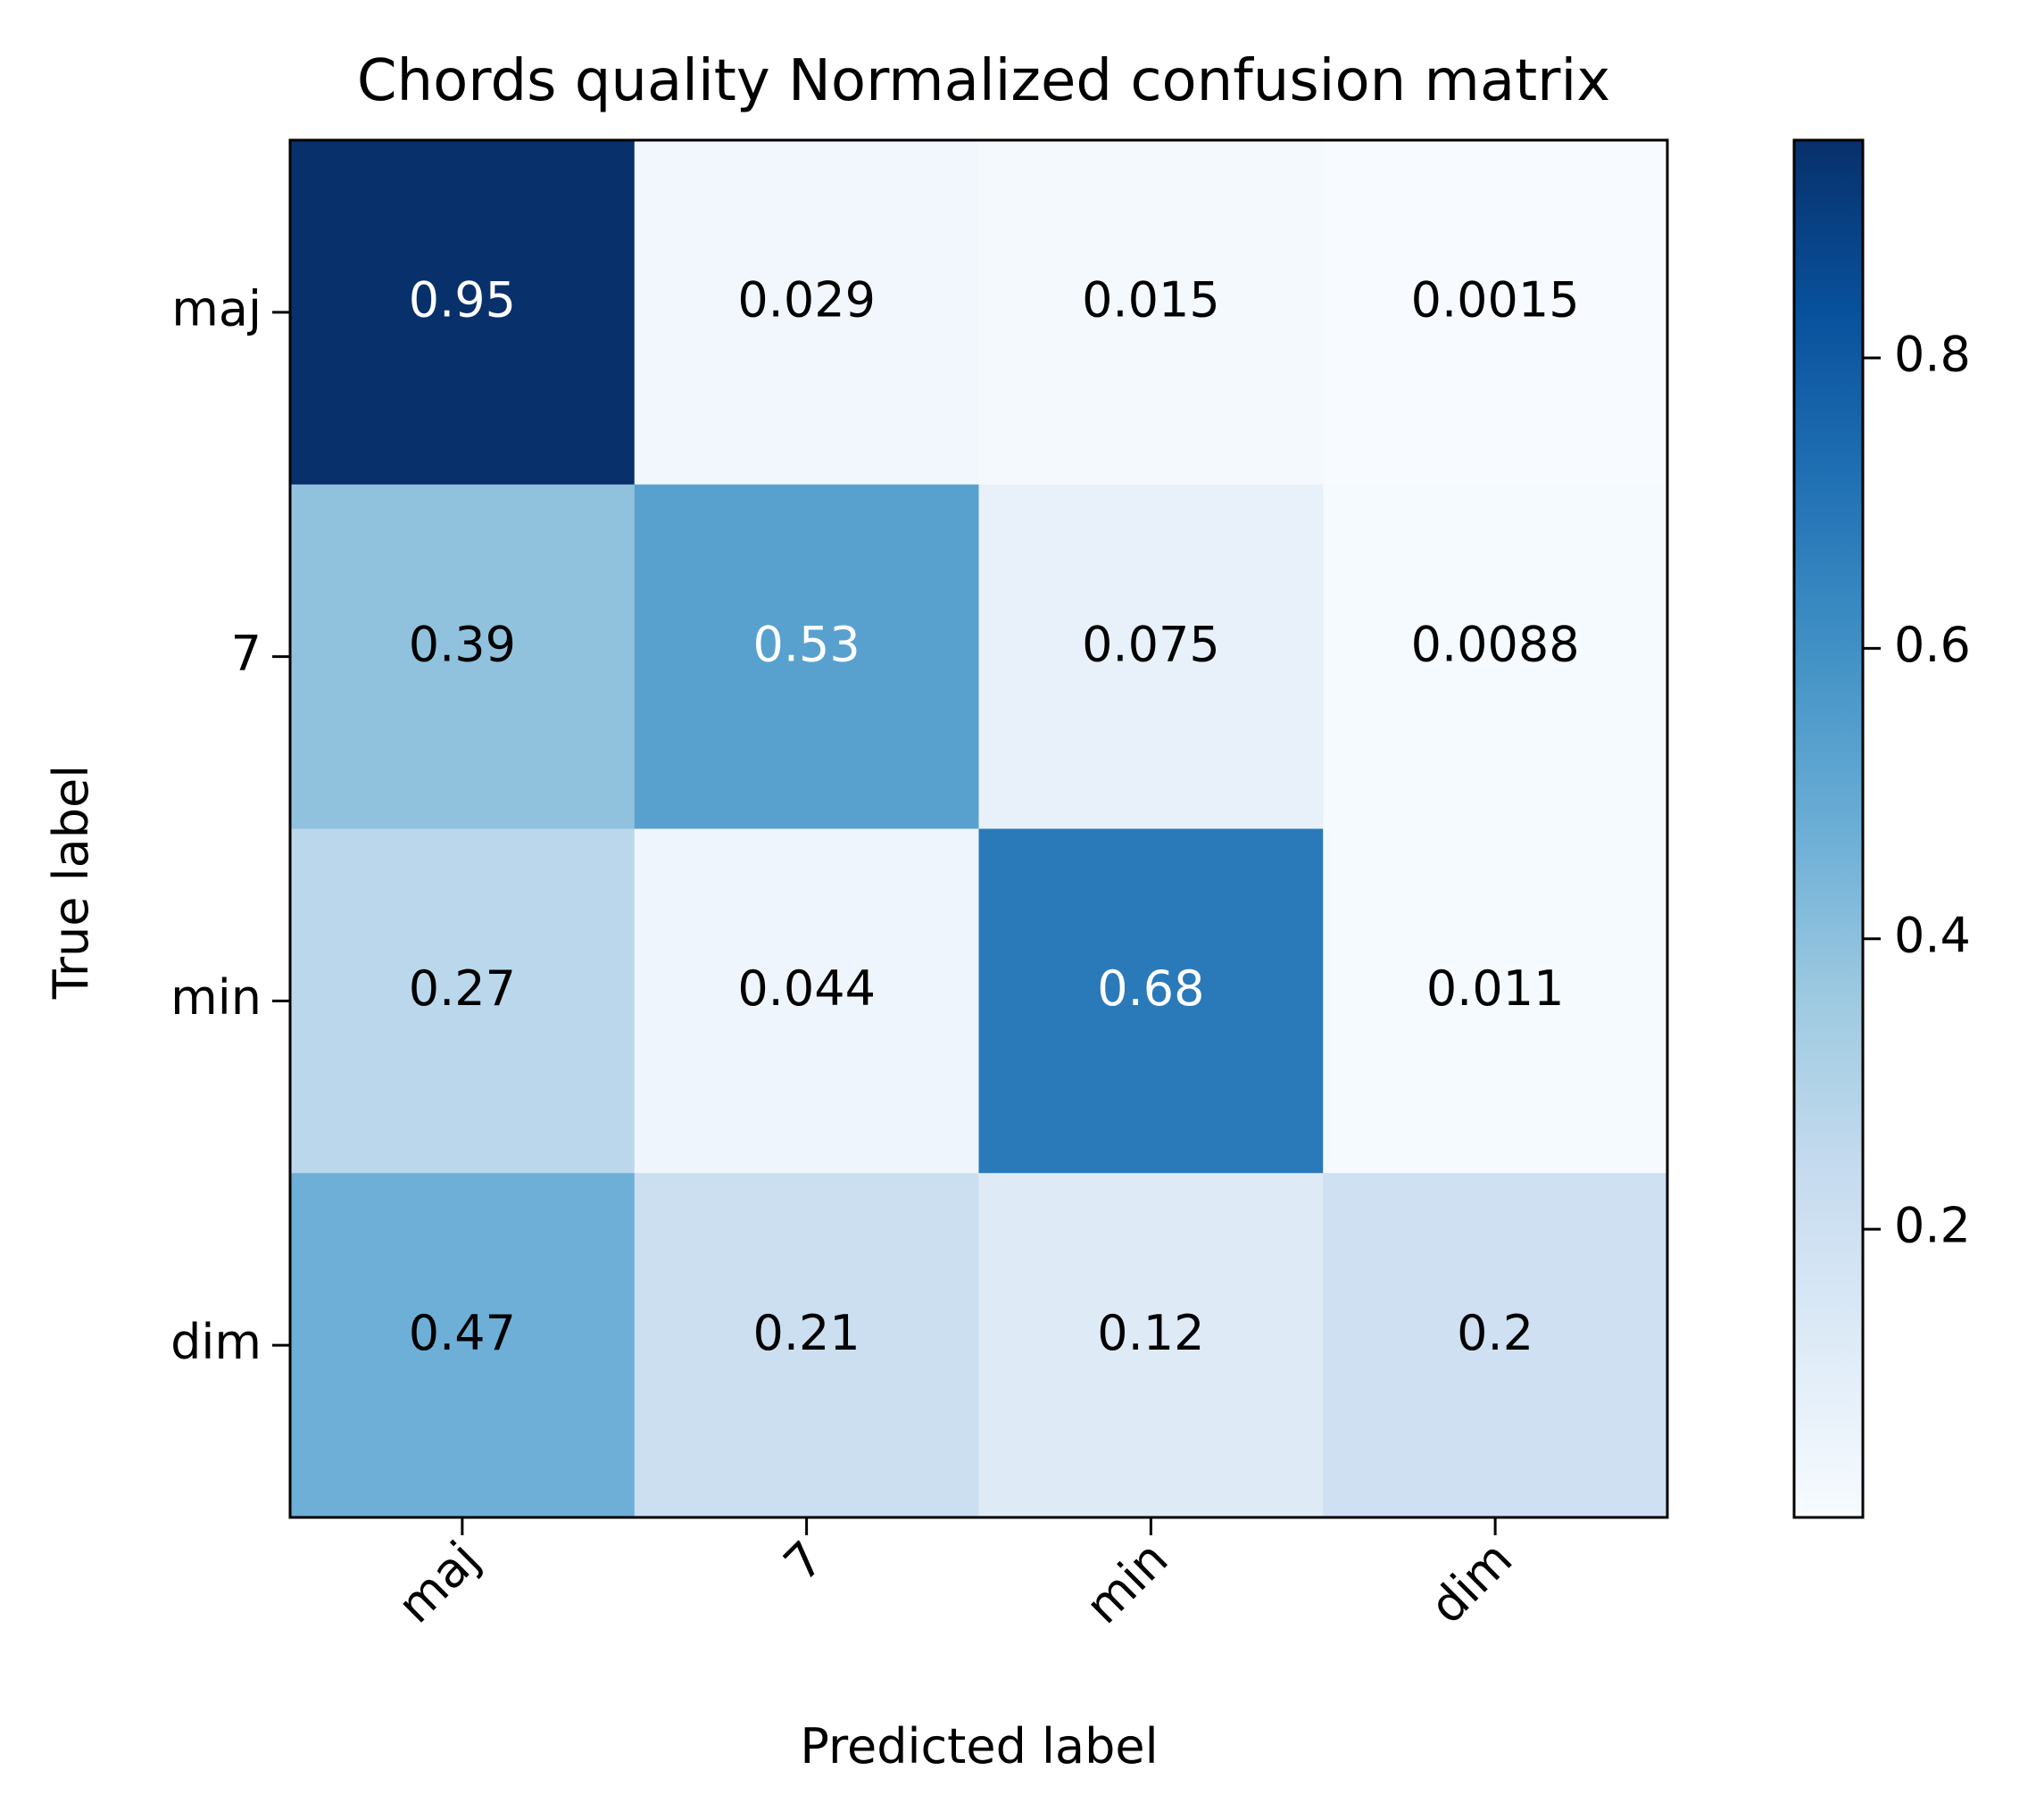  Describe the element at coordinates (1471, 1583) in the screenshot. I see `x-tick-label: dim` at that location.